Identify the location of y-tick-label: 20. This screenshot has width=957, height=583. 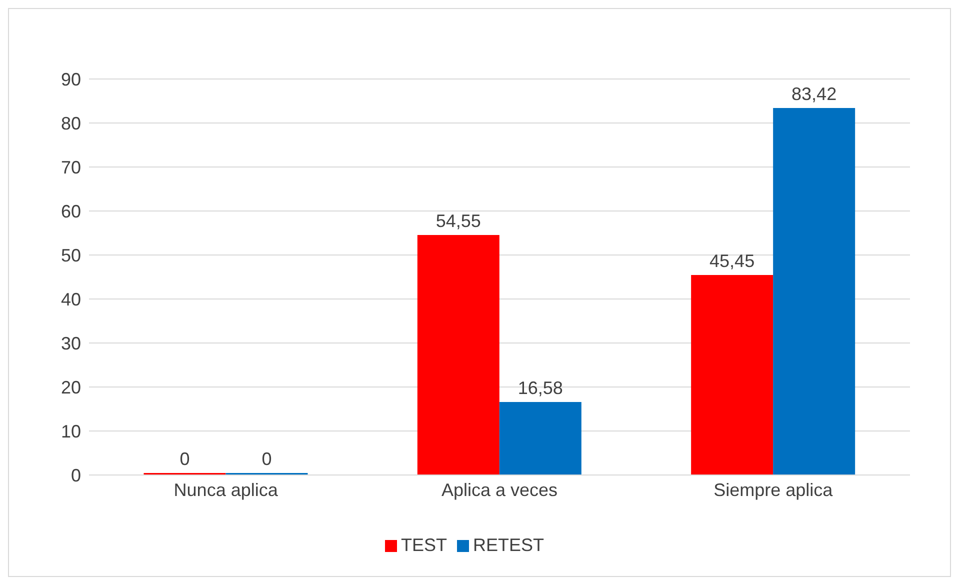
(70, 387).